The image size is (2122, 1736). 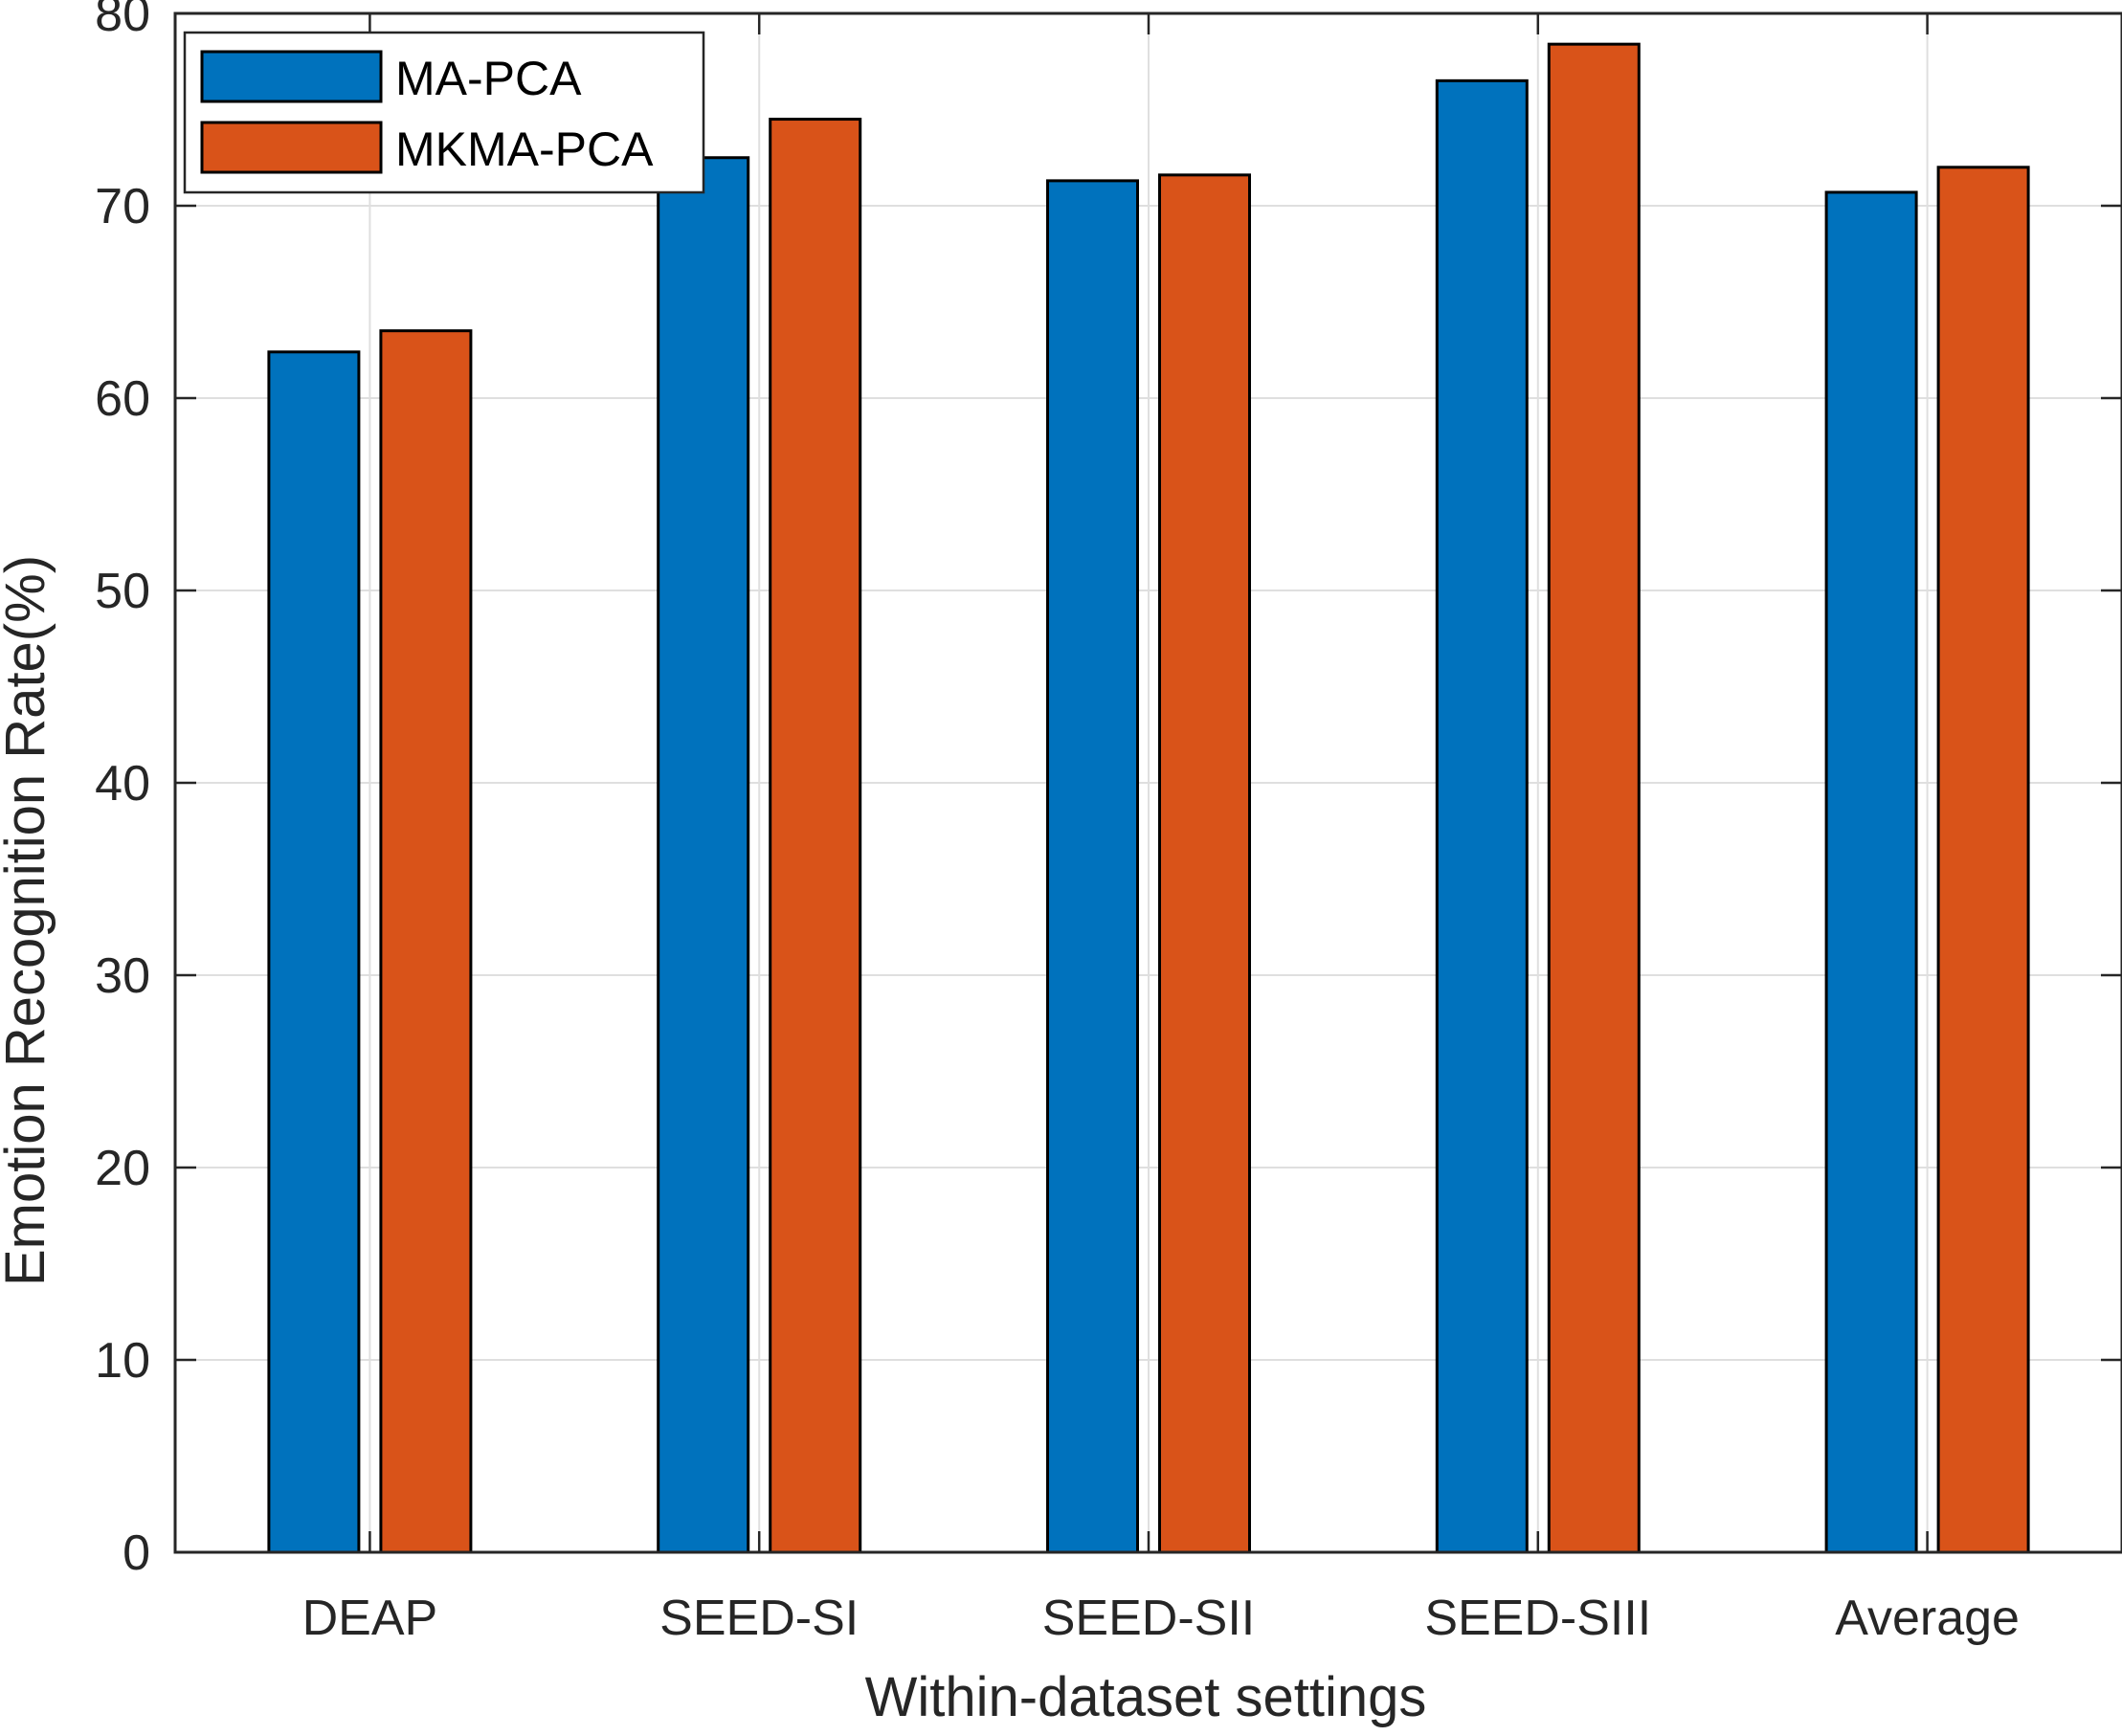 I want to click on bar-ma-pca-average, so click(x=1871, y=872).